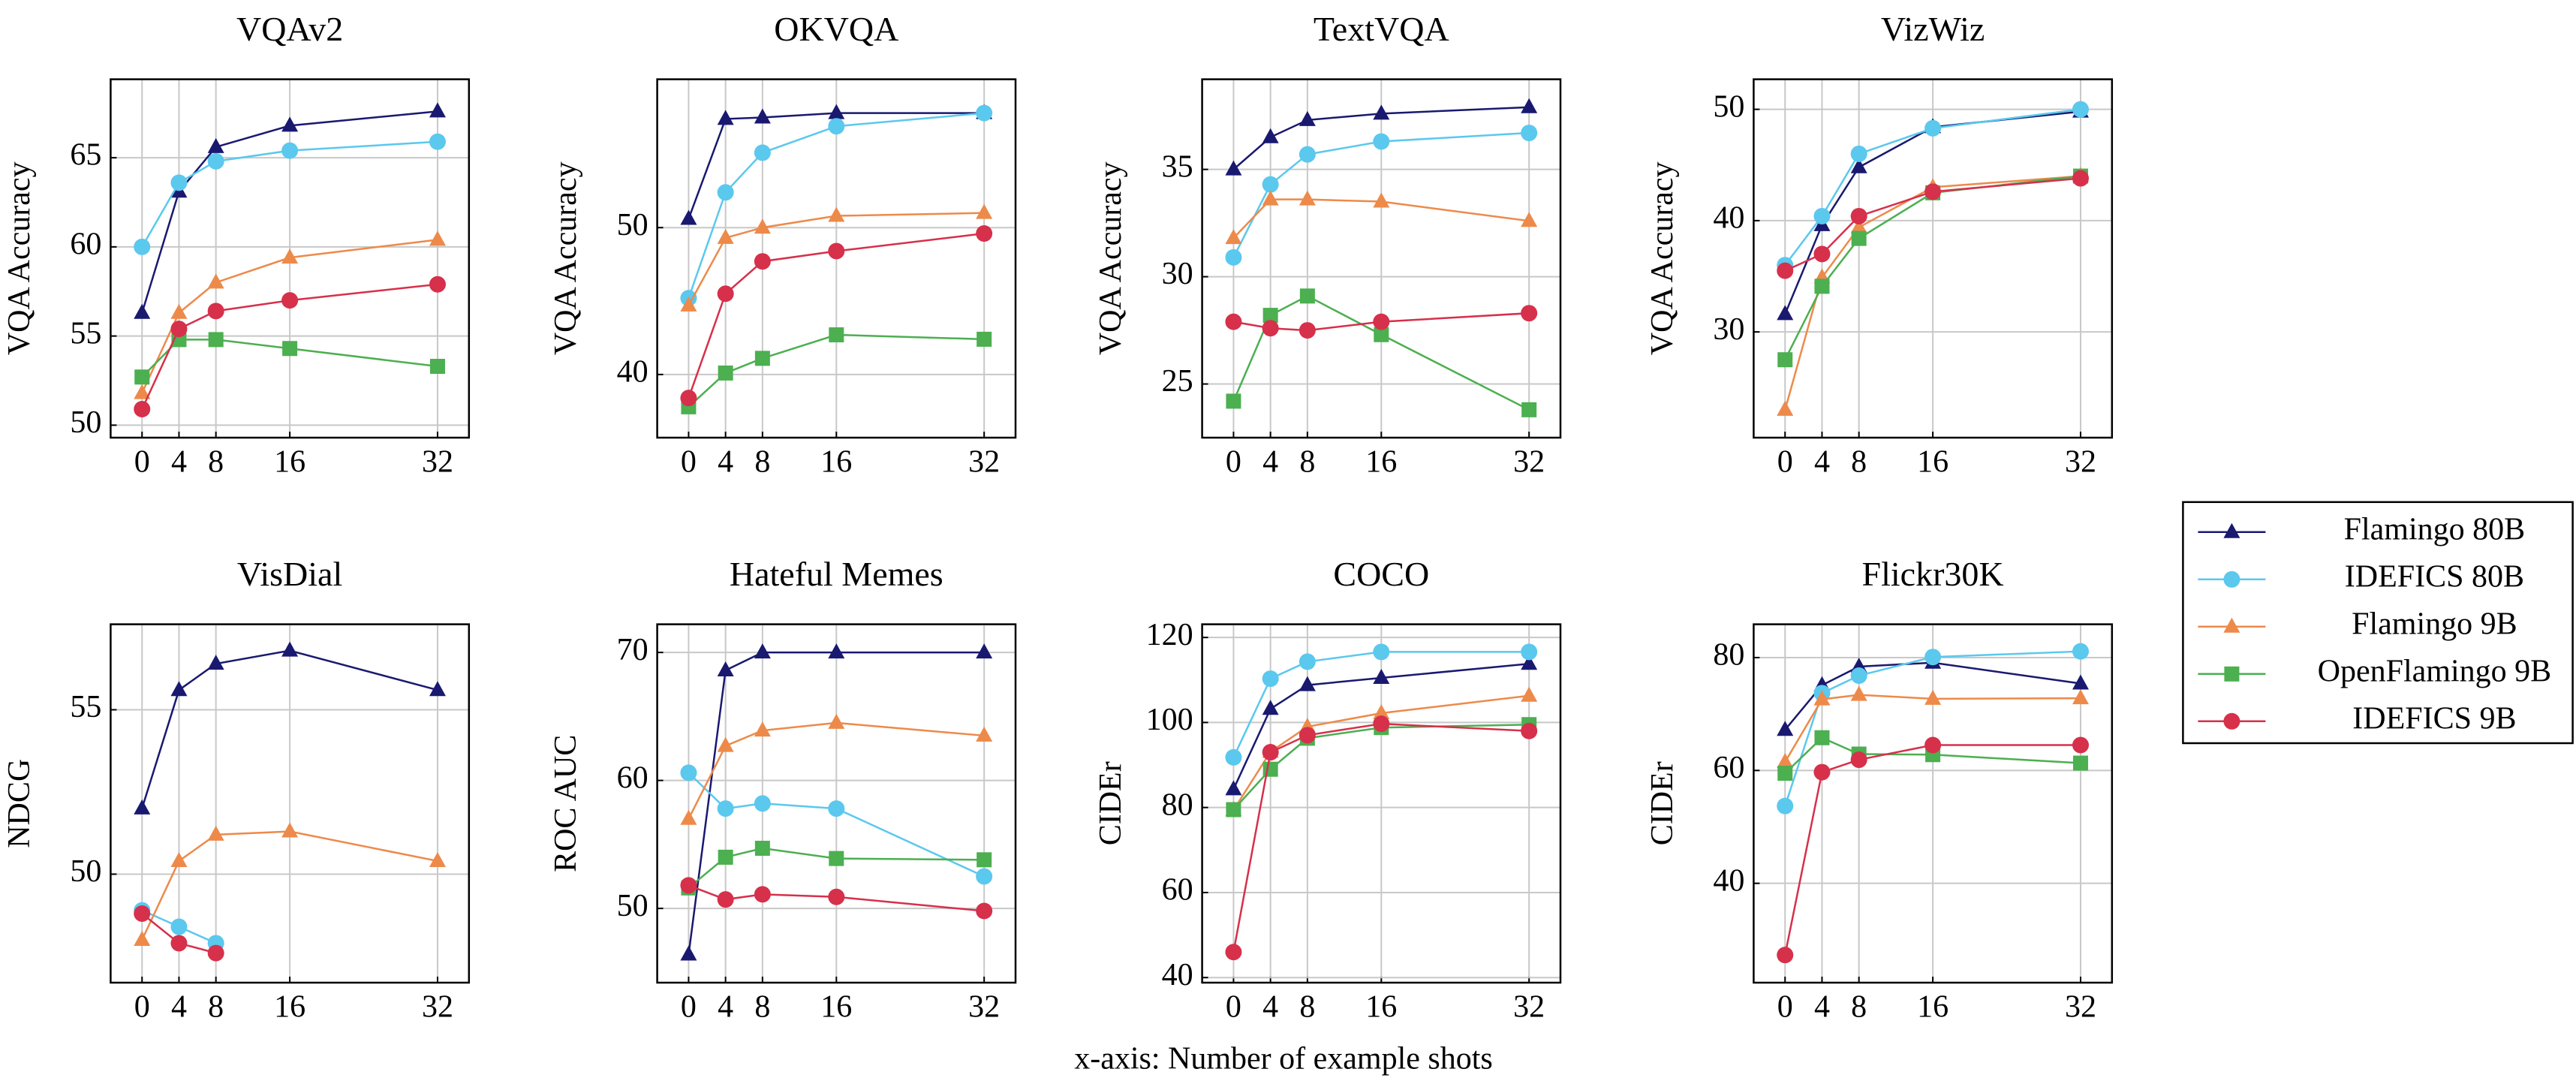 This screenshot has height=1084, width=2576. What do you see at coordinates (1169, 635) in the screenshot?
I see `y-tick-label: 120` at bounding box center [1169, 635].